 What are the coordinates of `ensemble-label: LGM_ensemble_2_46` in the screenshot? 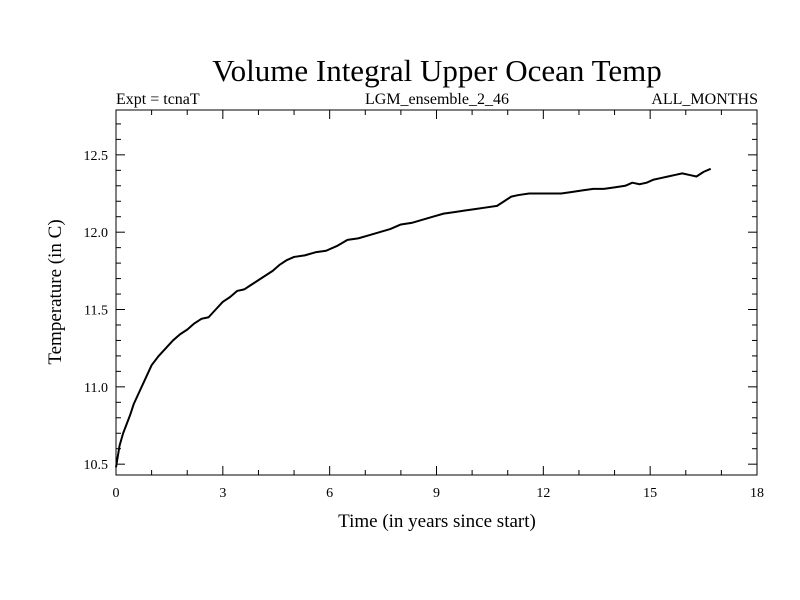 It's located at (437, 99).